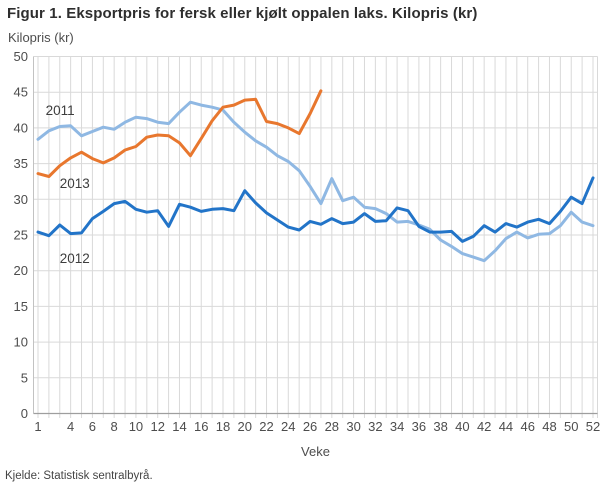  What do you see at coordinates (21, 56) in the screenshot?
I see `y-tick-label: 50` at bounding box center [21, 56].